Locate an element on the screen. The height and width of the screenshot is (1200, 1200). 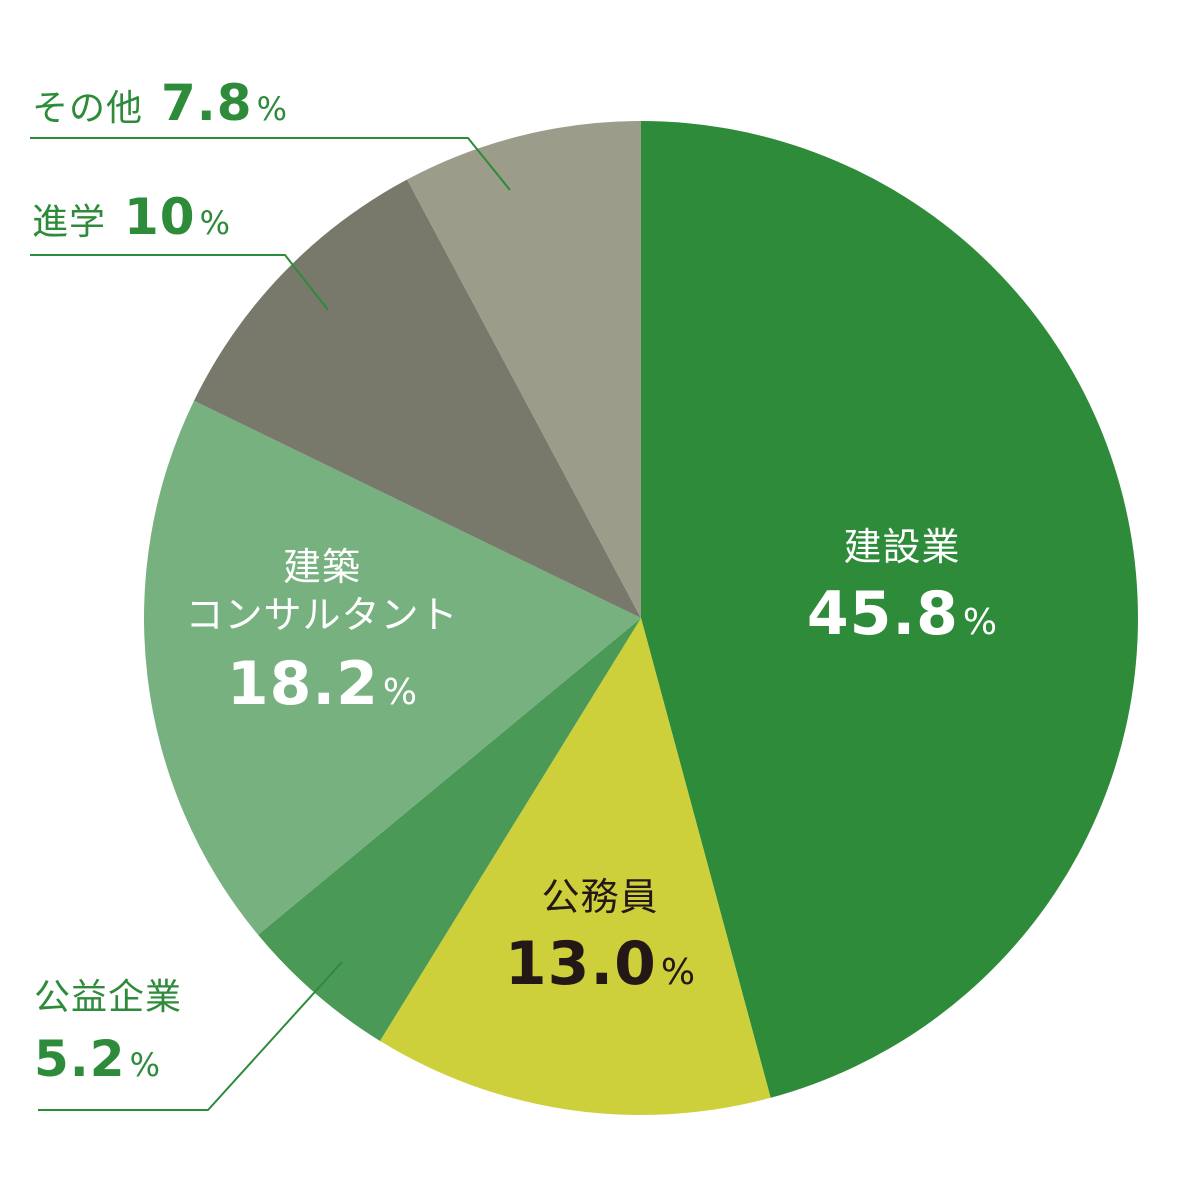
slice-public-utility is located at coordinates (449, 829).